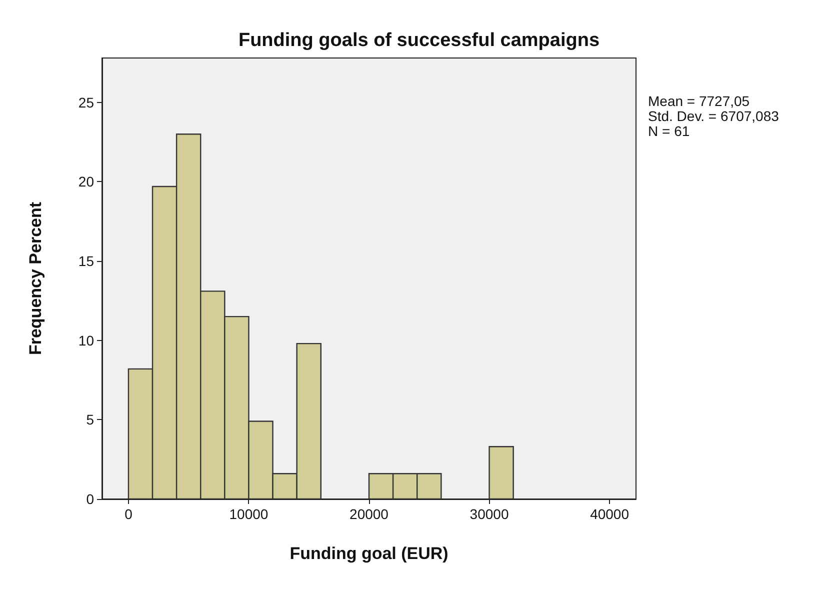 This screenshot has height=591, width=838. Describe the element at coordinates (489, 514) in the screenshot. I see `x-tick-label: 30000` at that location.